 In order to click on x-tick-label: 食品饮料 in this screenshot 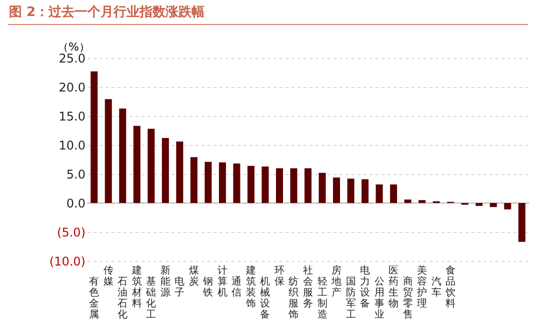, I will do `click(450, 287)`.